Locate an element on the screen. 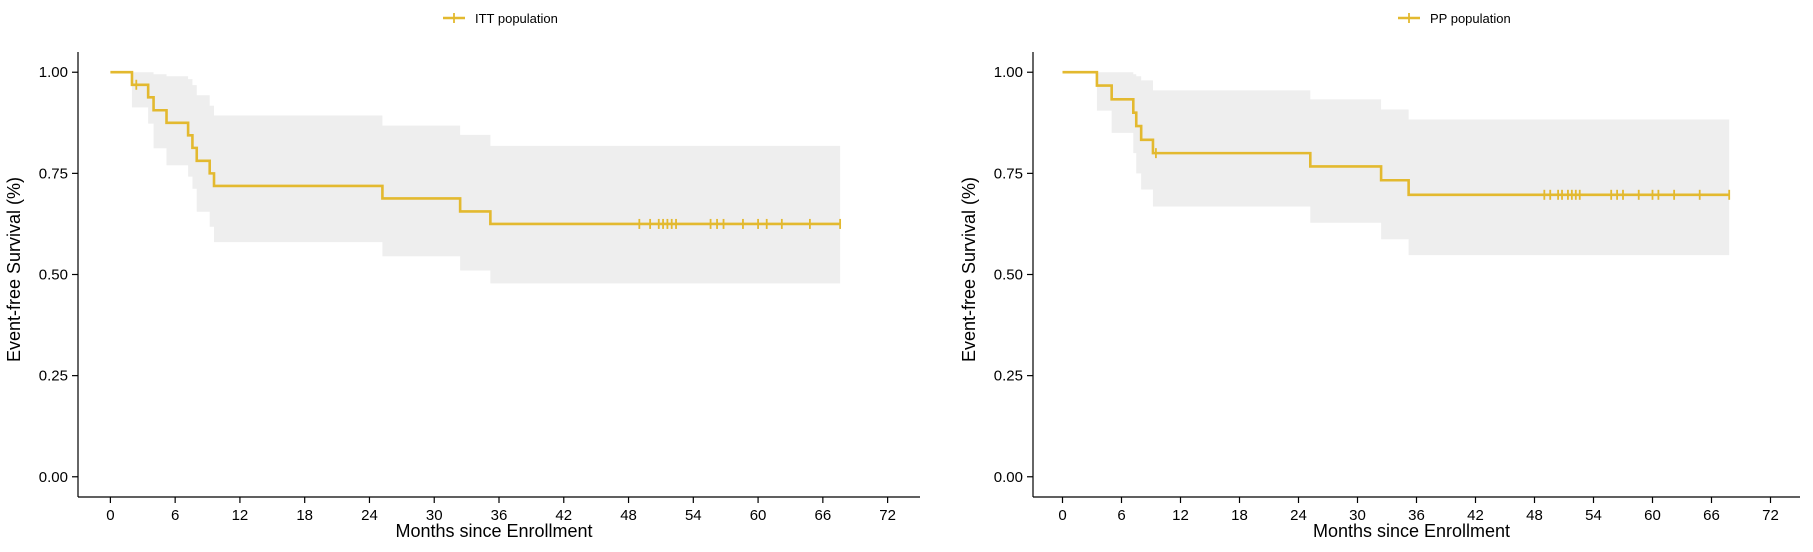 The width and height of the screenshot is (1813, 552). legend: ITT population is located at coordinates (500, 18).